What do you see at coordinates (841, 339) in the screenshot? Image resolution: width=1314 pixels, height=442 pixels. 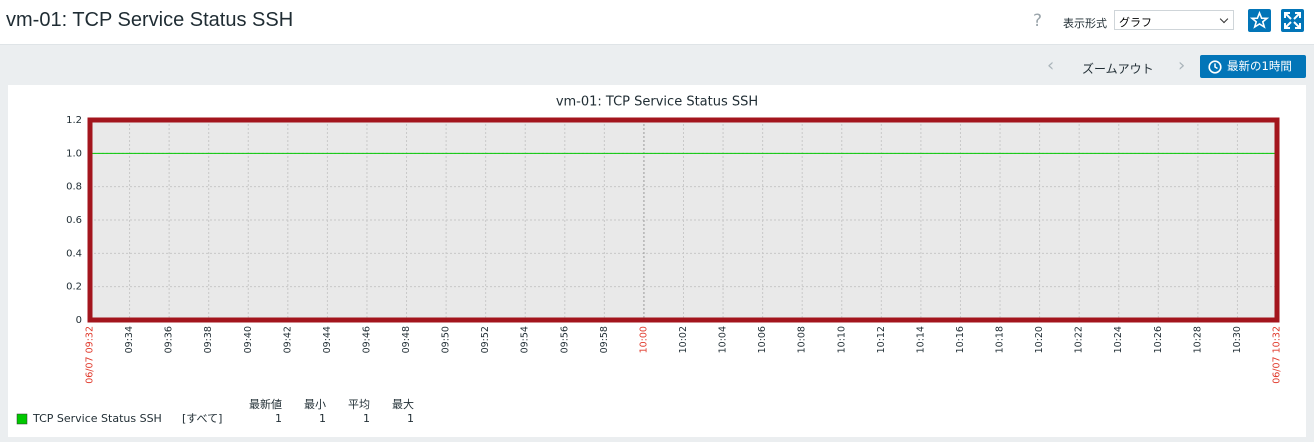 I see `x-tick-label: 10:10` at bounding box center [841, 339].